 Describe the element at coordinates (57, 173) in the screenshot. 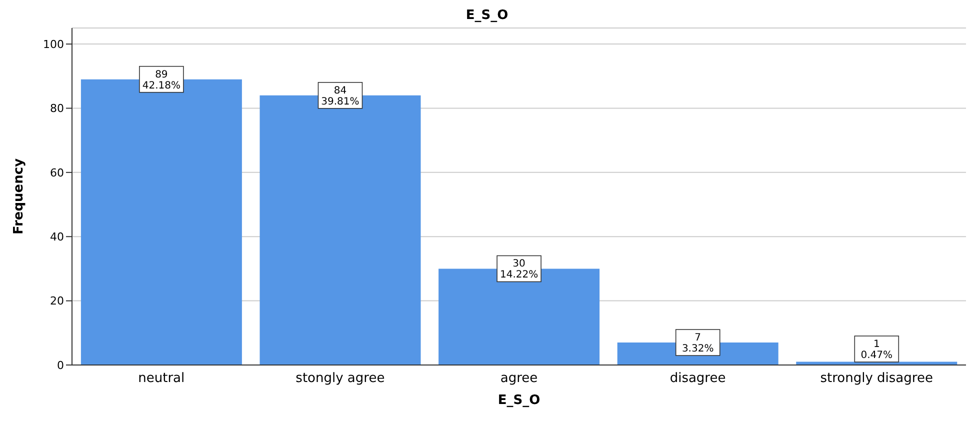

I see `y-tick-label: 60` at that location.